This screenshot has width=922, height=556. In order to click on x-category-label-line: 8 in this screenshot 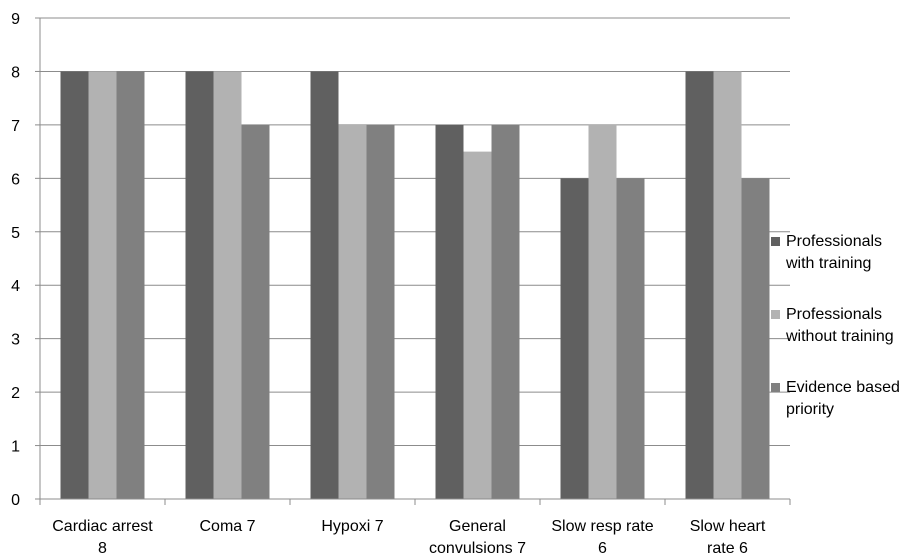, I will do `click(102, 548)`.